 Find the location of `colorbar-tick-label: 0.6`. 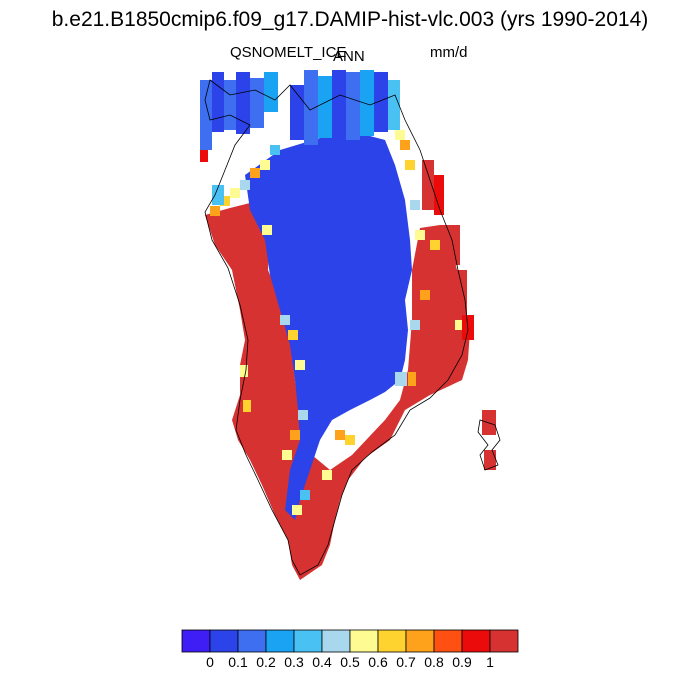

colorbar-tick-label: 0.6 is located at coordinates (378, 662).